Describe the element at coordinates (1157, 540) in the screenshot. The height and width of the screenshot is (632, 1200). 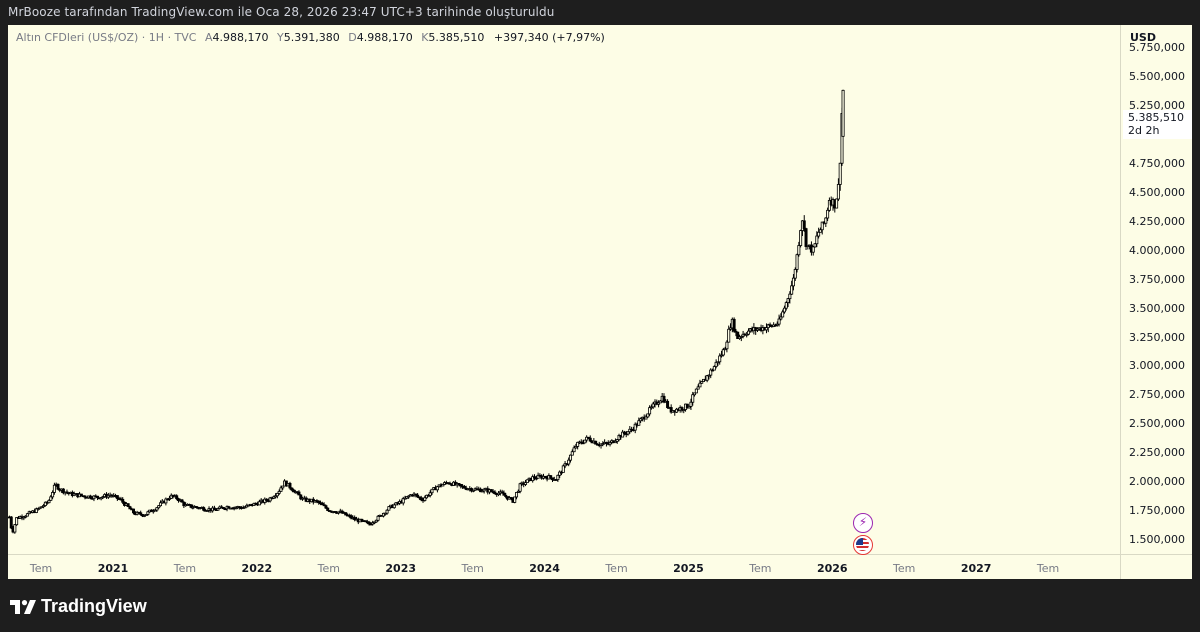
I see `price-tick-label: 1.500,000` at that location.